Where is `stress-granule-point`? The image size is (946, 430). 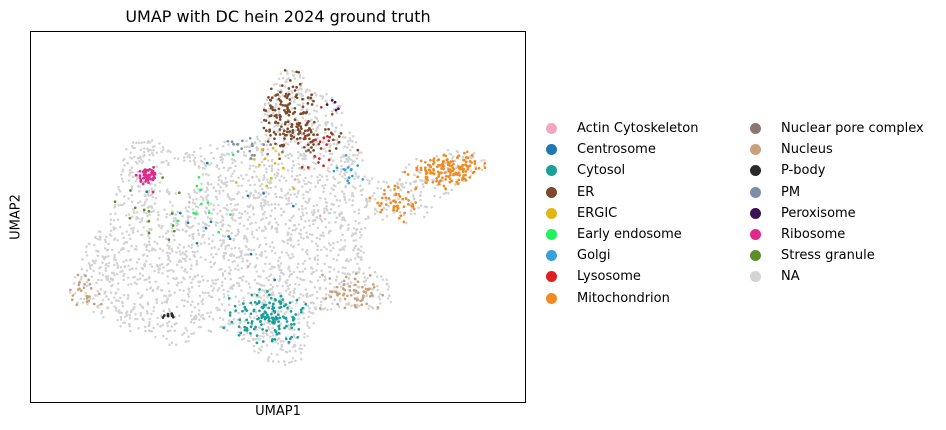 stress-granule-point is located at coordinates (149, 221).